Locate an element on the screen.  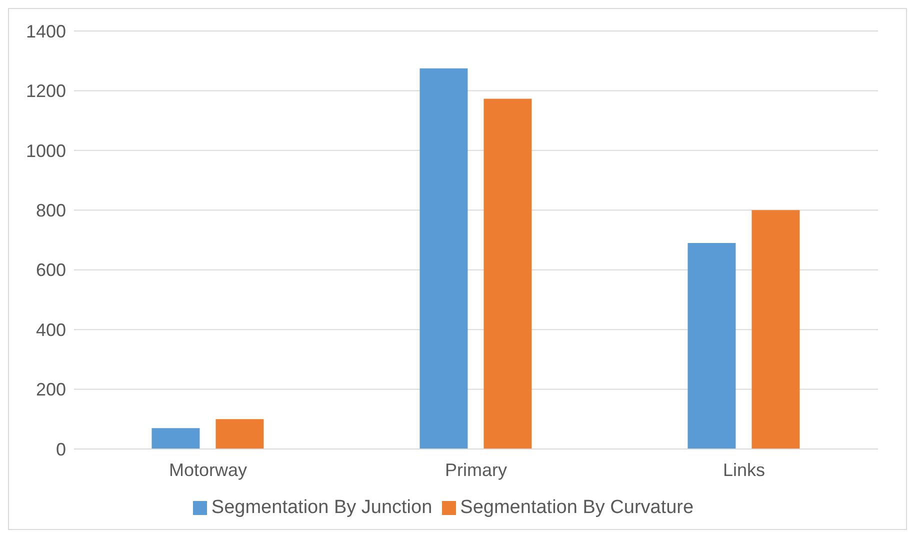
legend-label: Segmentation By Curvature is located at coordinates (577, 507).